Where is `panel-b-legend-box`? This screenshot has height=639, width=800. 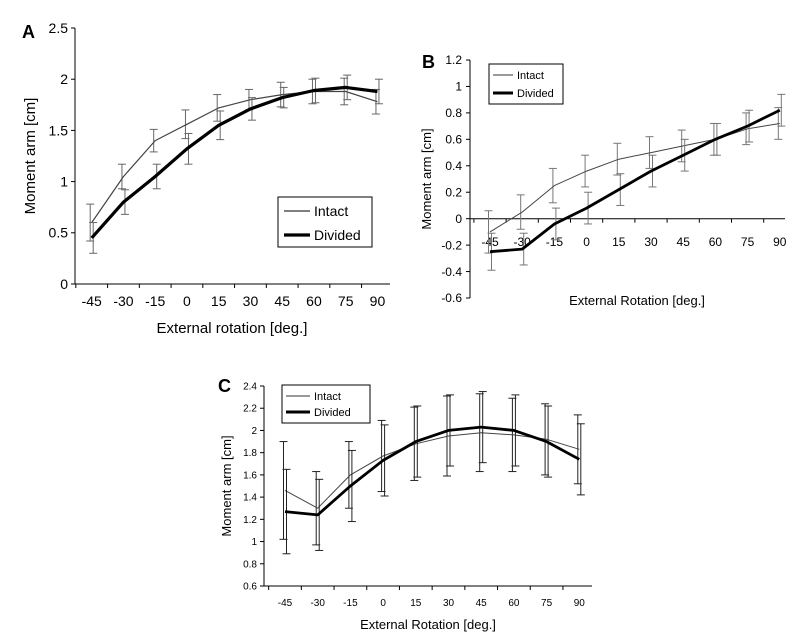 panel-b-legend-box is located at coordinates (526, 84).